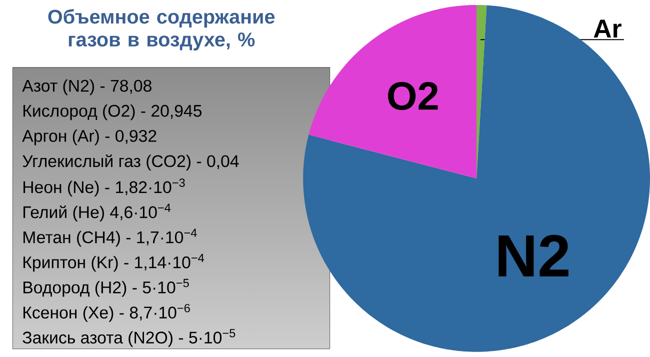 The height and width of the screenshot is (357, 650). What do you see at coordinates (97, 213) in the screenshot?
I see `text: Гелий (He) 4,6·10$^{−4}$` at bounding box center [97, 213].